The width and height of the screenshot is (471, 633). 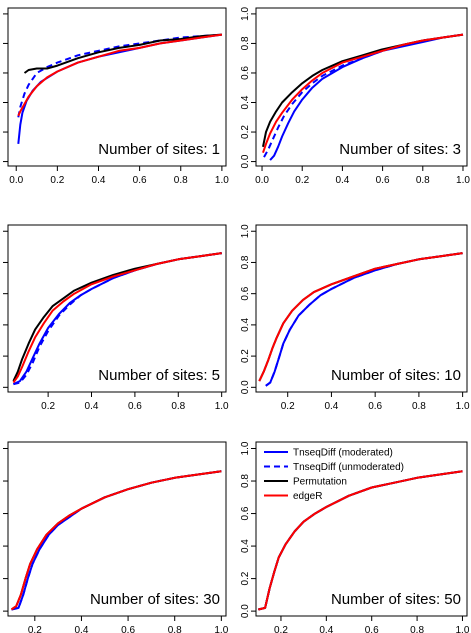 I want to click on series-line-tnseqdiff_moderated, so click(x=366, y=97).